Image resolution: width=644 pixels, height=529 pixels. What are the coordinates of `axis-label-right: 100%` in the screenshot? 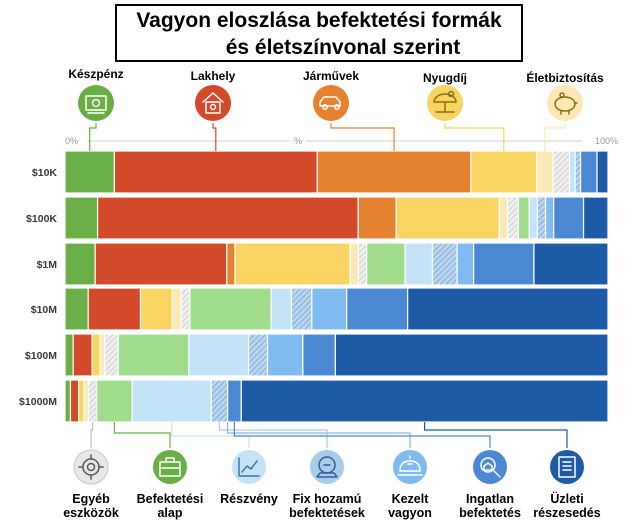 It's located at (606, 141).